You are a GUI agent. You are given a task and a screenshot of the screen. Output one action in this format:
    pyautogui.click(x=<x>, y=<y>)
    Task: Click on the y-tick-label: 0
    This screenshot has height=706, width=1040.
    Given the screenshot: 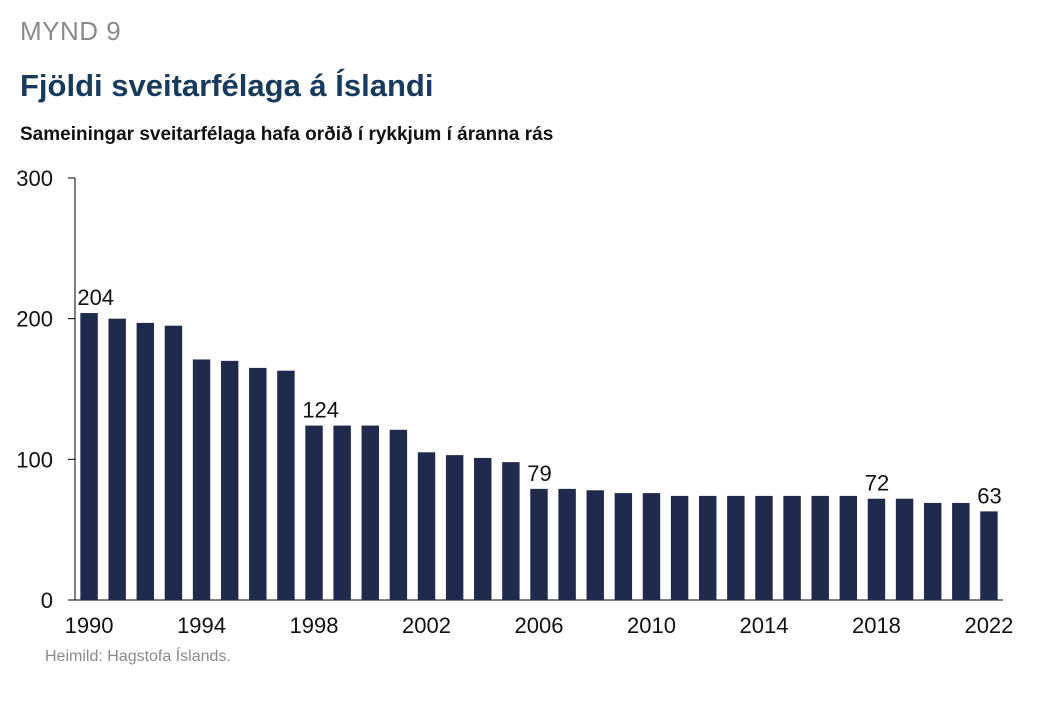 What is the action you would take?
    pyautogui.click(x=47, y=600)
    